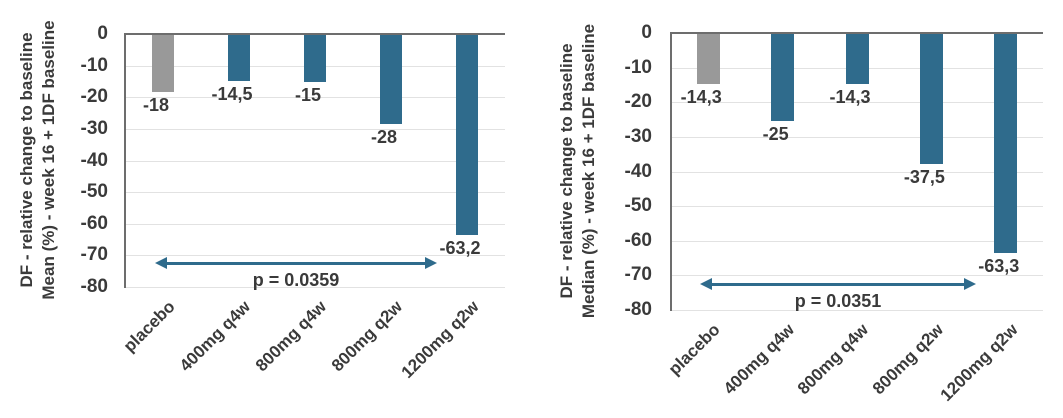  I want to click on bar-value-label: -37,5, so click(924, 176).